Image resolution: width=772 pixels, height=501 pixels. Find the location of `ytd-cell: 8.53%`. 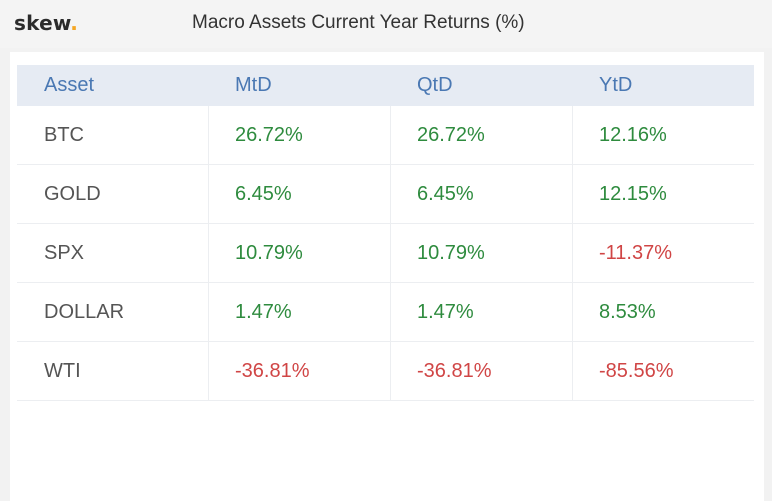

ytd-cell: 8.53% is located at coordinates (627, 311).